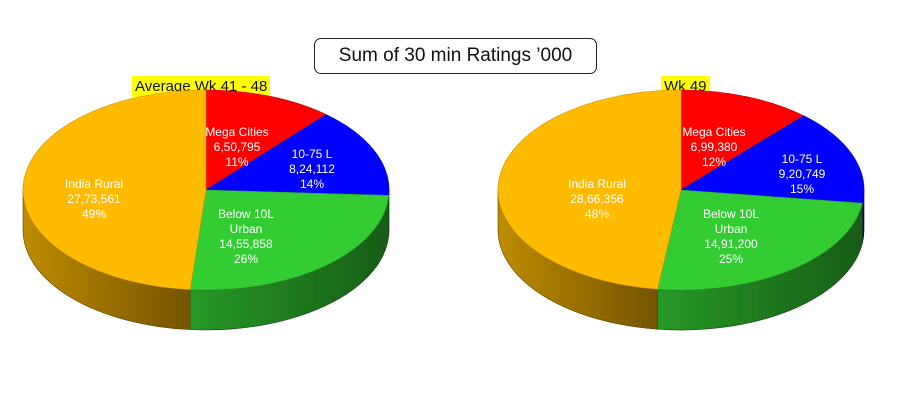  I want to click on pie-2-label-line: 9,20,749, so click(802, 174).